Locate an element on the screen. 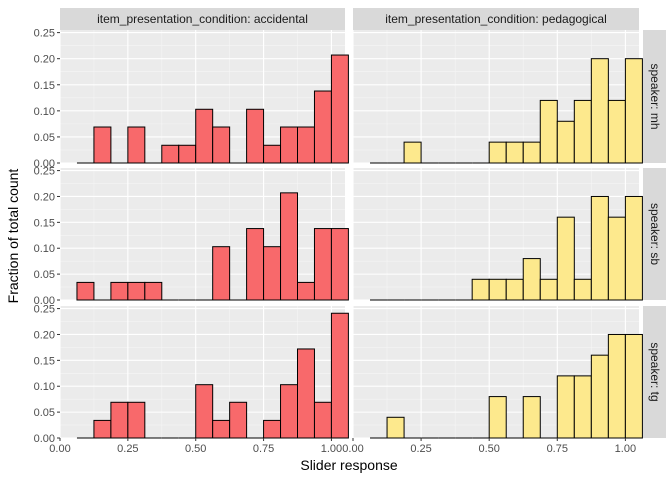 Image resolution: width=672 pixels, height=480 pixels. y-axis-title: Fraction of total count is located at coordinates (13, 236).